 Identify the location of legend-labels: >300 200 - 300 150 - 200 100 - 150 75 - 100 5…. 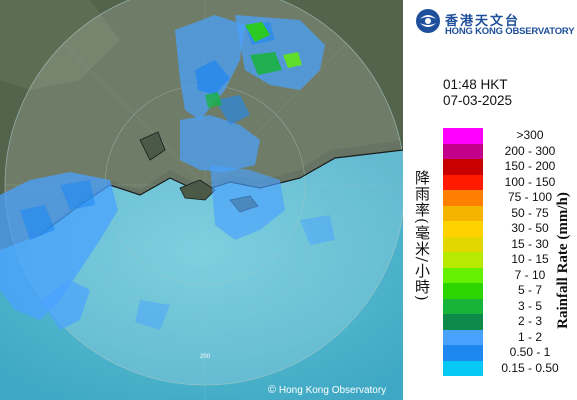
(530, 252).